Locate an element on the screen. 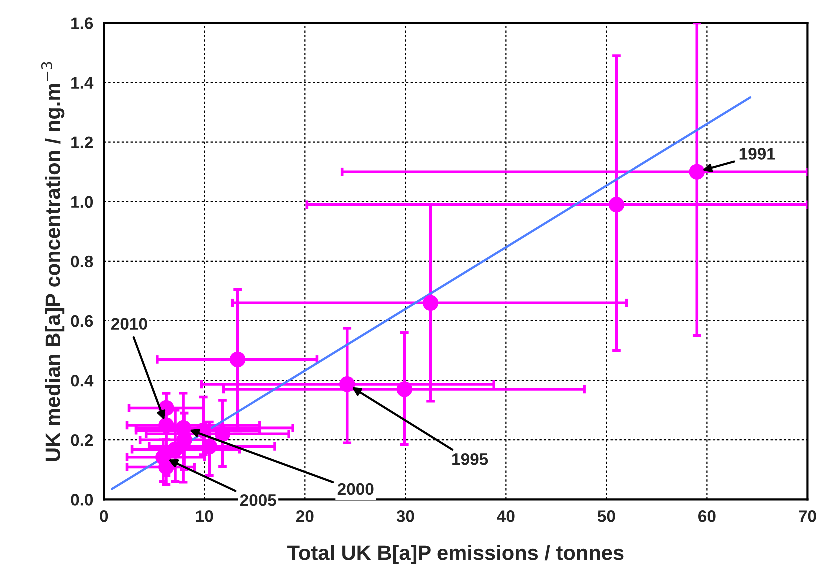  annotation: 1991 is located at coordinates (758, 154).